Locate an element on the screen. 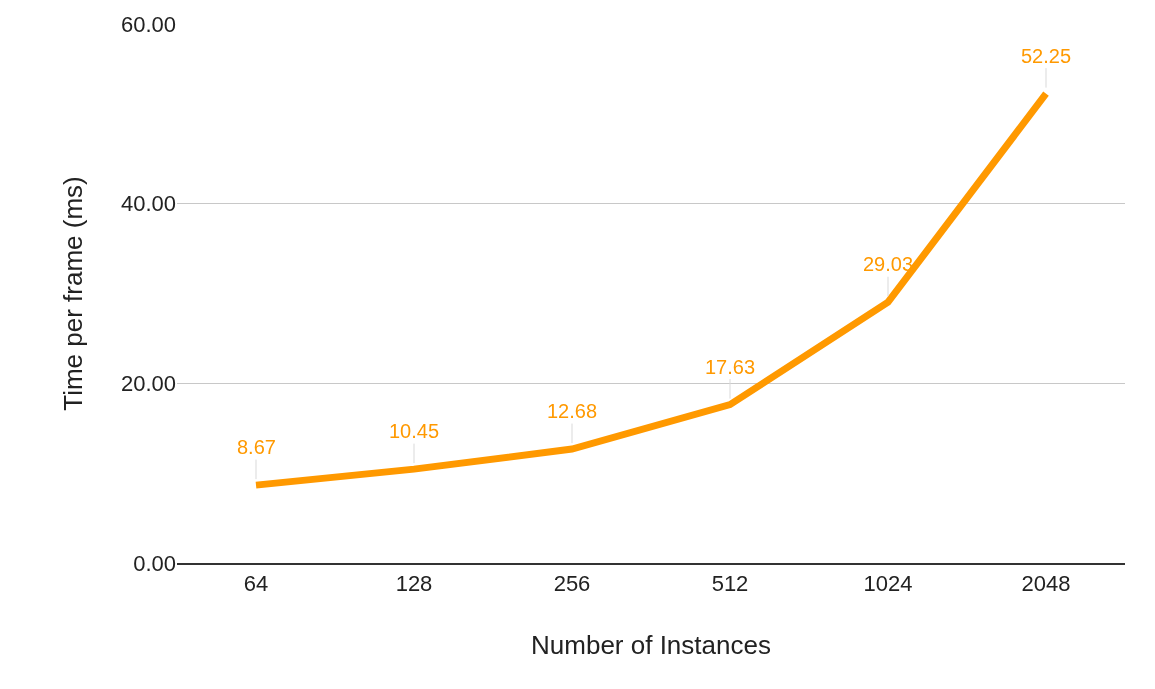  data-label: 17.63 is located at coordinates (730, 367).